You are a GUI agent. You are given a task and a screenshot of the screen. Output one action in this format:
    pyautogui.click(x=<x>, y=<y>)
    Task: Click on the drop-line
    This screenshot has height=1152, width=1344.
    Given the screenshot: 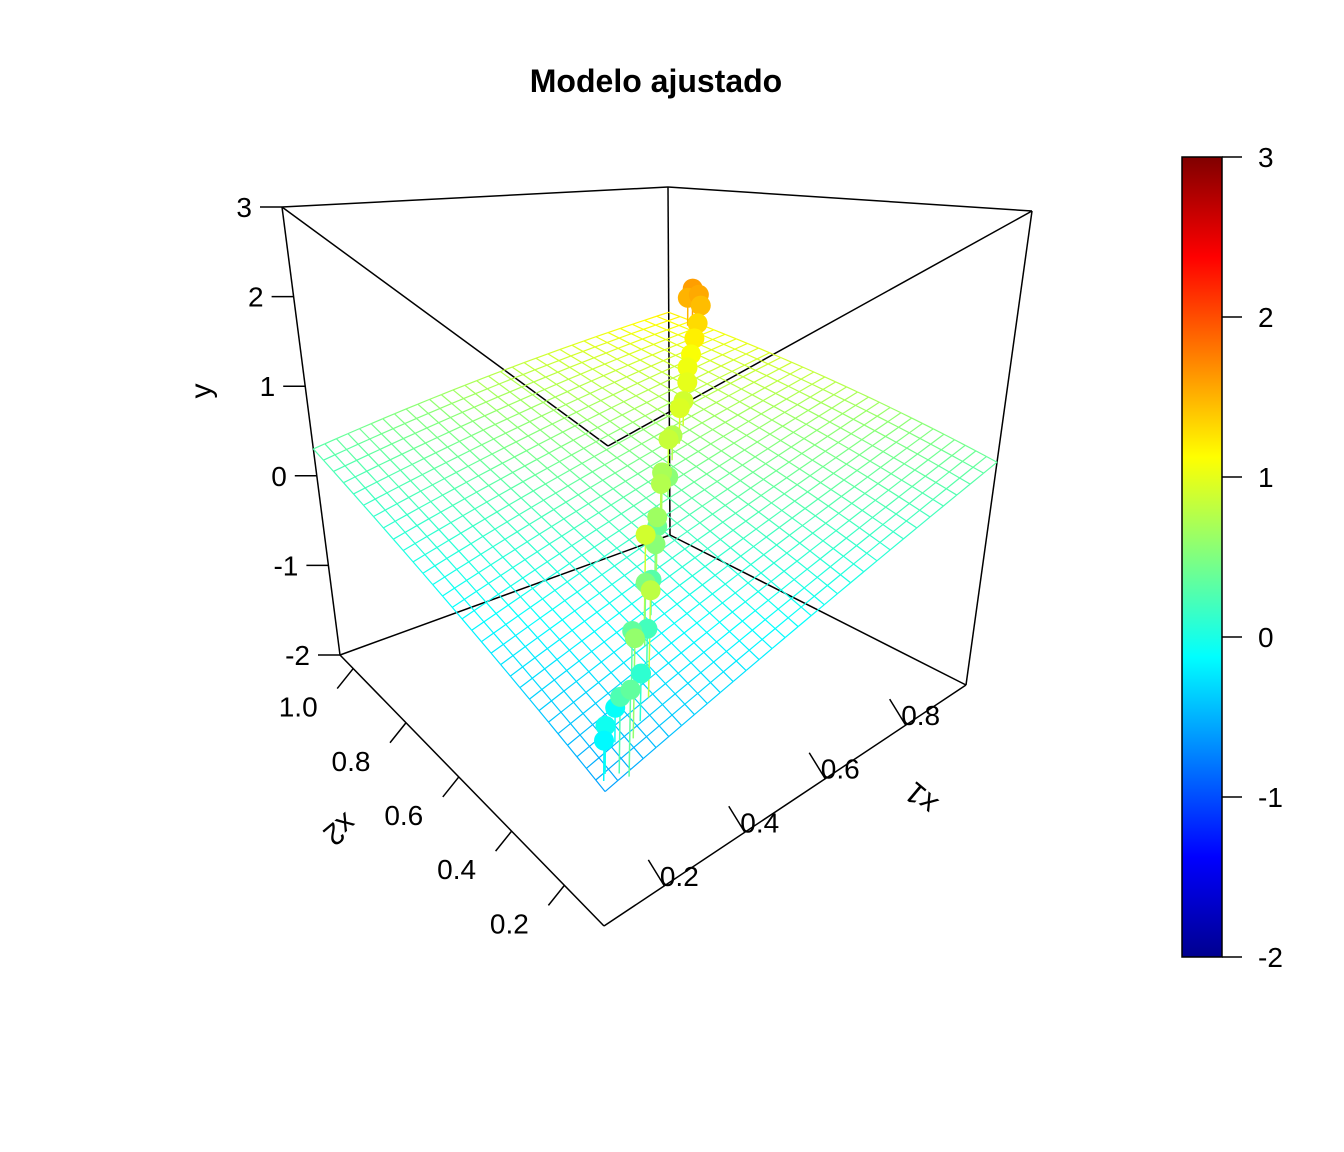 What is the action you would take?
    pyautogui.click(x=649, y=644)
    